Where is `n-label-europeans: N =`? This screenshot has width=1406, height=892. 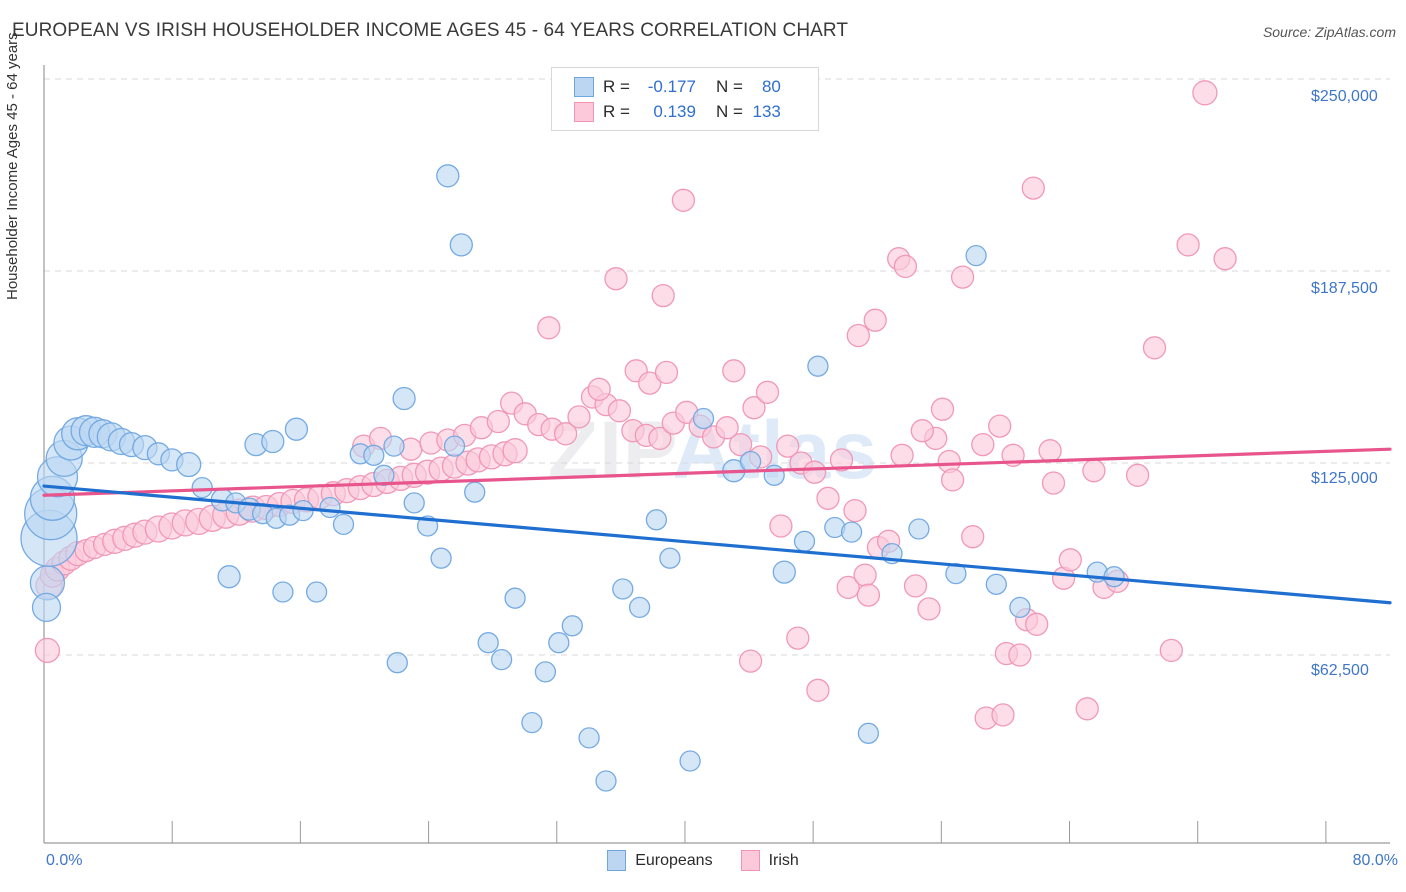
n-label-europeans: N = is located at coordinates (729, 86).